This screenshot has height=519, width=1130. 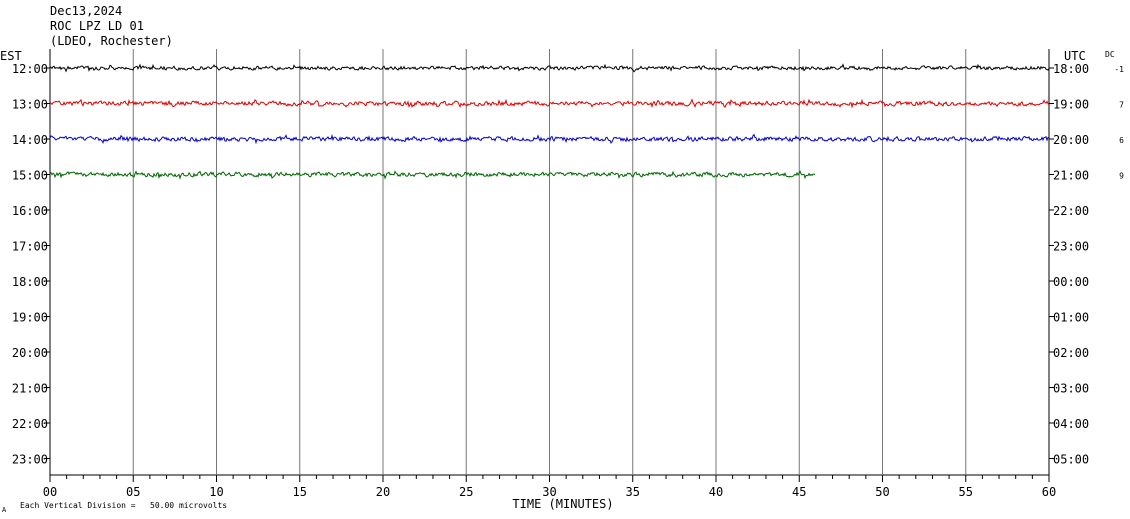 What do you see at coordinates (1121, 105) in the screenshot?
I see `dc-value: 7` at bounding box center [1121, 105].